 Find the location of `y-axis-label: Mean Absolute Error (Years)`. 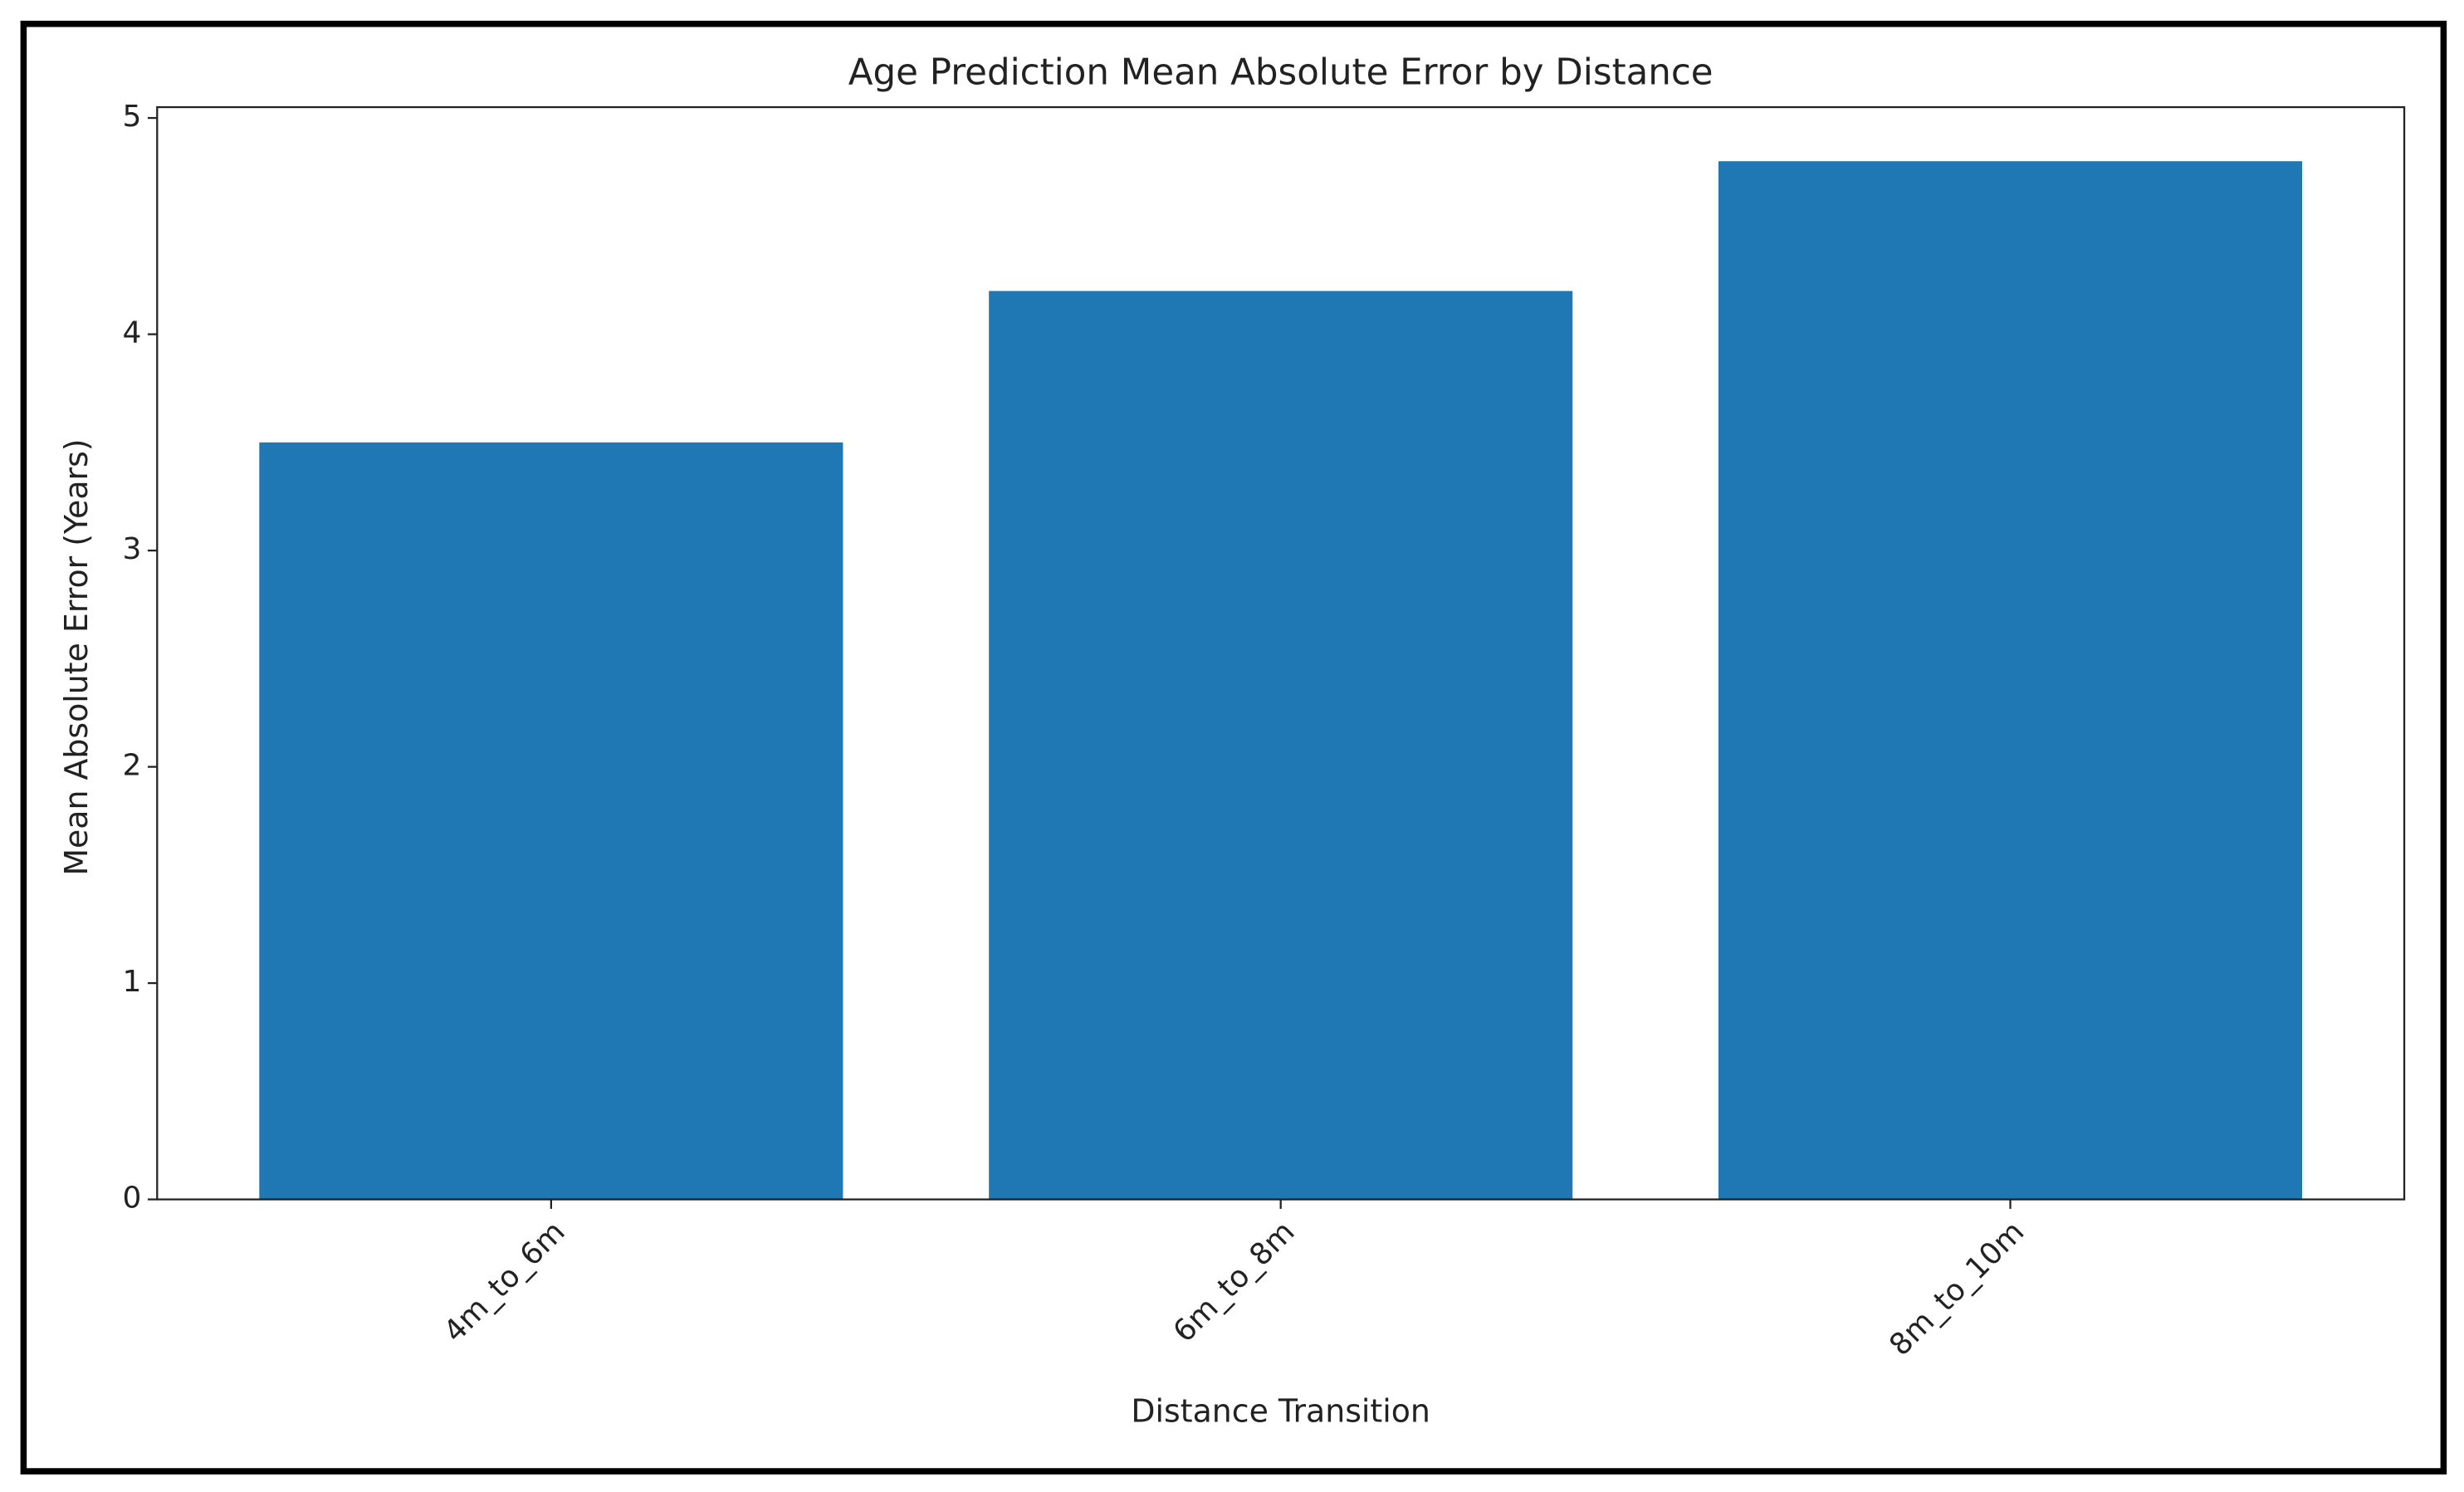

y-axis-label: Mean Absolute Error (Years) is located at coordinates (77, 656).